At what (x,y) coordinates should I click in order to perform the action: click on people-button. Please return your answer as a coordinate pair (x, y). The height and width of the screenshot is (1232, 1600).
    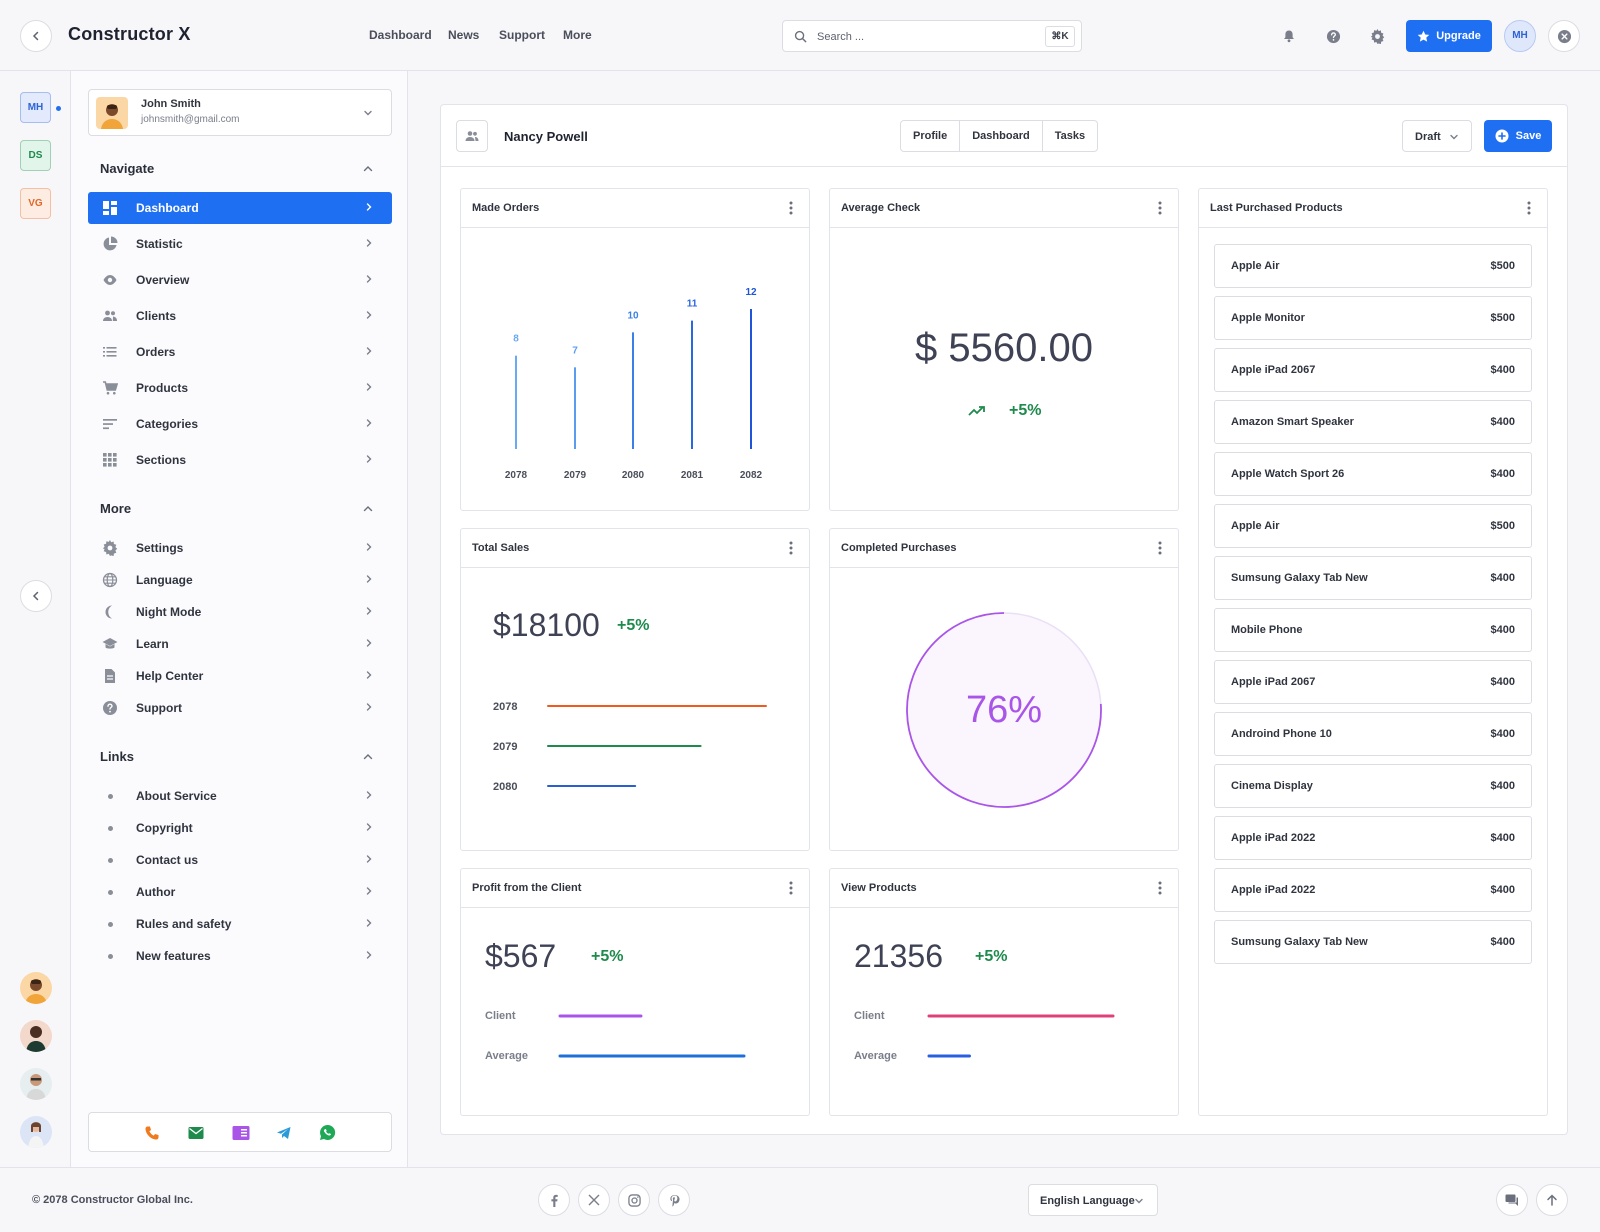
    Looking at the image, I should click on (472, 136).